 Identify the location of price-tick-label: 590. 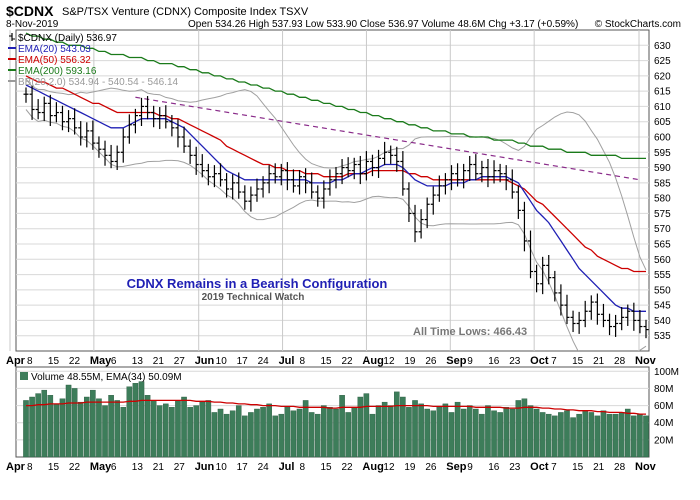
(662, 168).